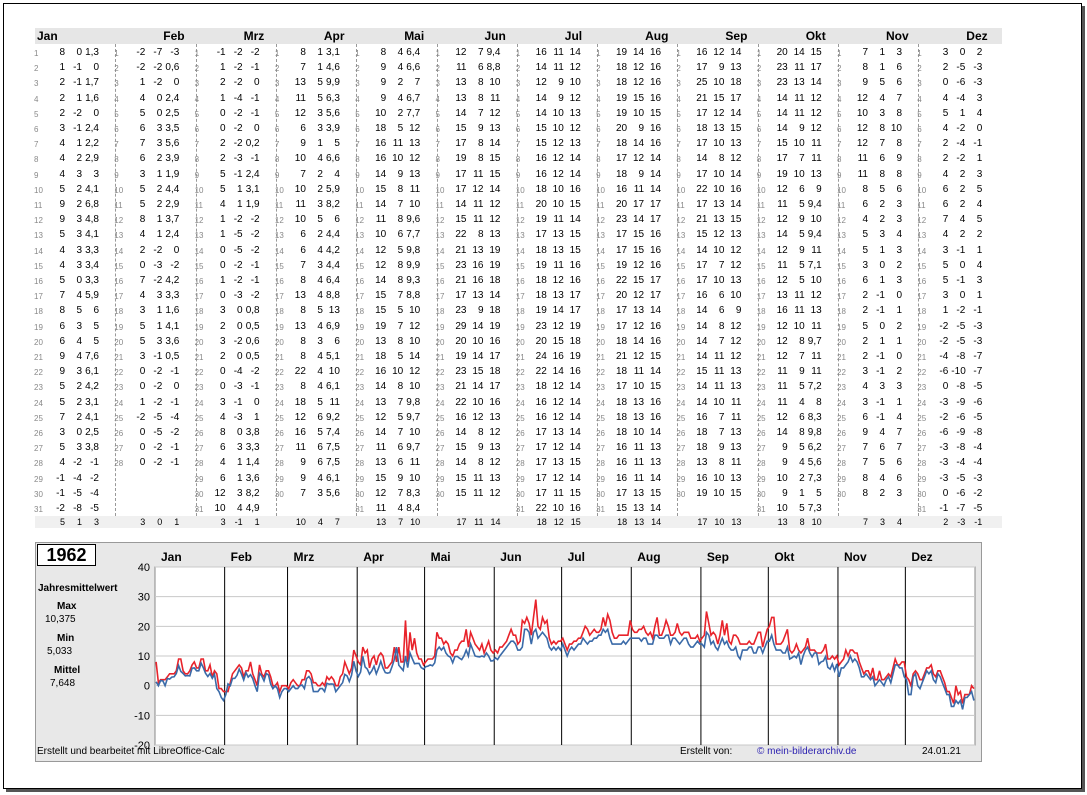  I want to click on day-mean: 11, so click(334, 402).